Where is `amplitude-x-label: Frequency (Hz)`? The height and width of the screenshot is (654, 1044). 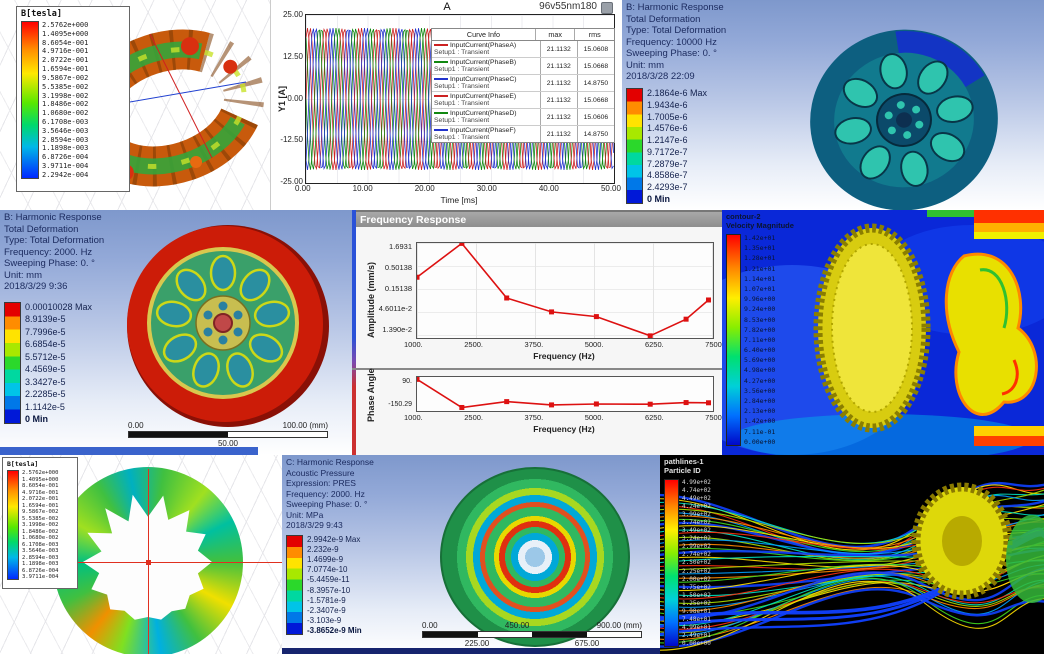 amplitude-x-label: Frequency (Hz) is located at coordinates (564, 356).